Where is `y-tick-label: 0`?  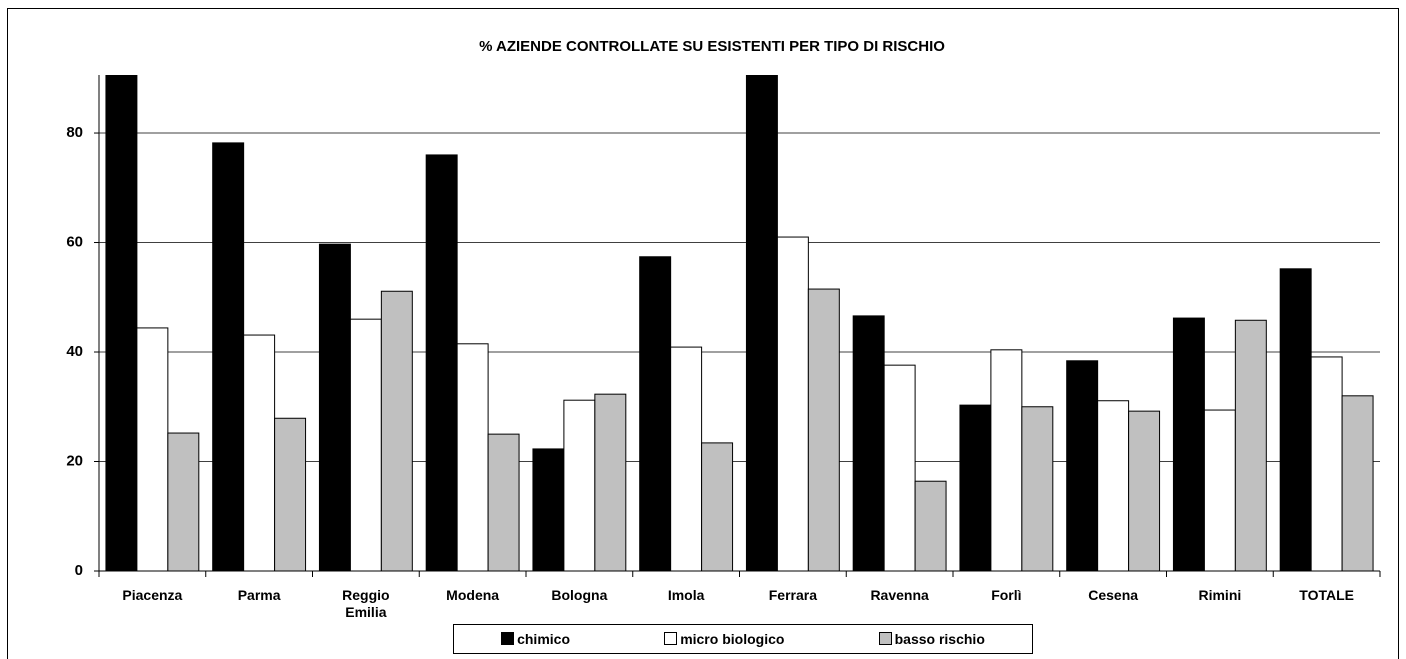 y-tick-label: 0 is located at coordinates (79, 570).